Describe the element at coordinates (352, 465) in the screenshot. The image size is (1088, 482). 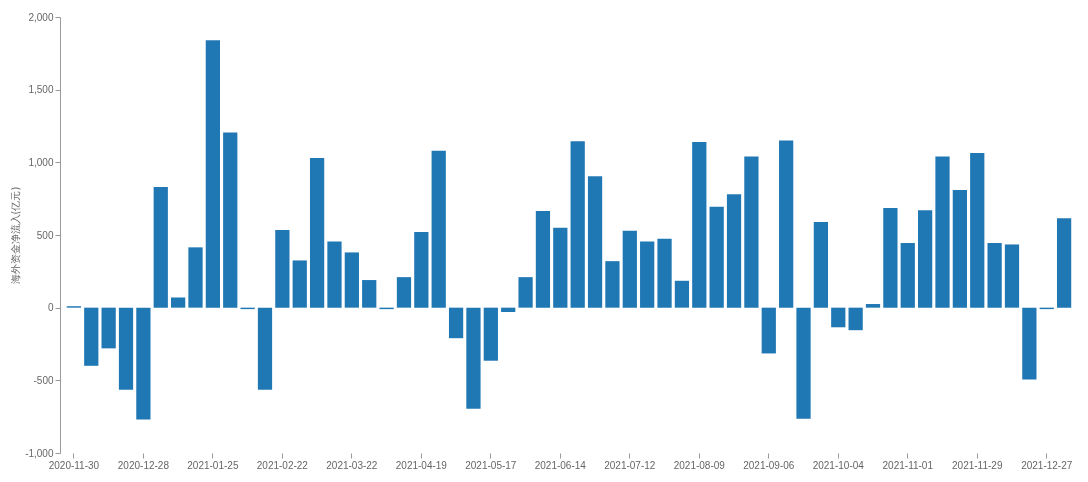
I see `x-tick-label: 2021-03-22` at that location.